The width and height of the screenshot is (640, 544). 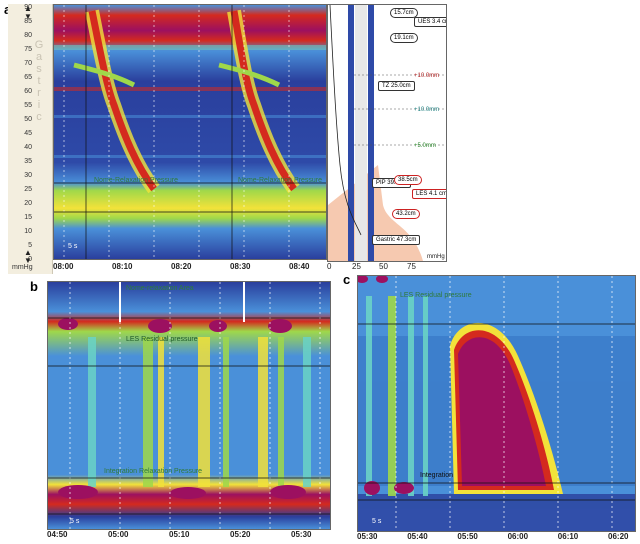 What do you see at coordinates (377, 521) in the screenshot?
I see `scale-bar-label-c: 5 s` at bounding box center [377, 521].